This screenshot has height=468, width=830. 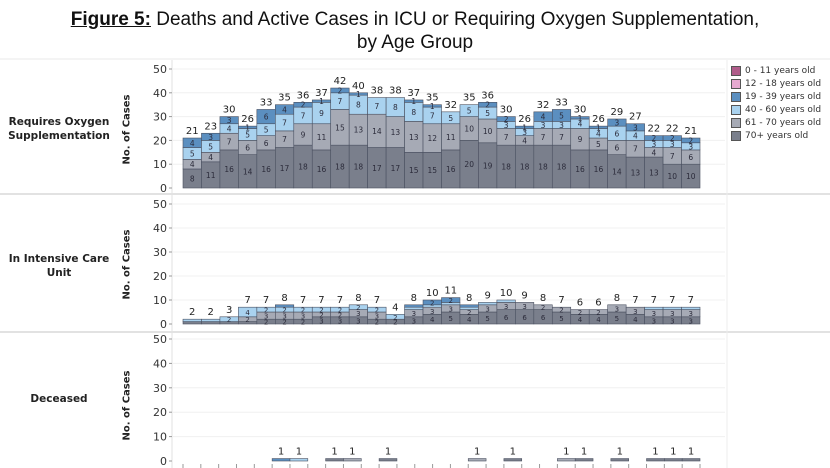 What do you see at coordinates (450, 105) in the screenshot?
I see `bar-total-label: 32` at bounding box center [450, 105].